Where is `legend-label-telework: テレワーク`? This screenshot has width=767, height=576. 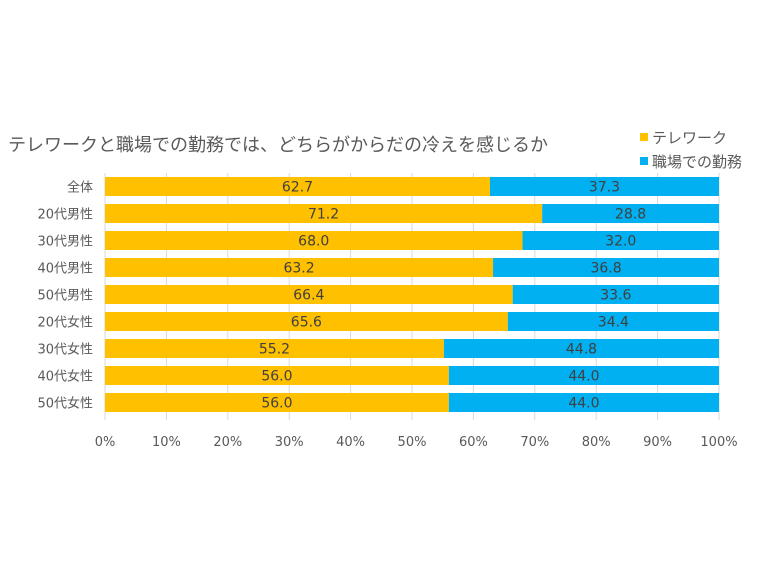 legend-label-telework: テレワーク is located at coordinates (690, 137).